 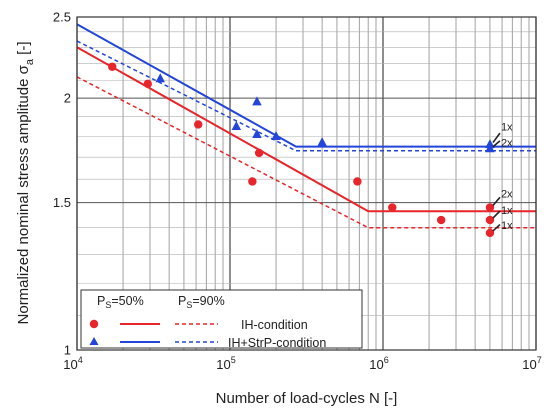 What do you see at coordinates (23, 194) in the screenshot?
I see `y-axis-title-main: Normalized nominal stress amplitude σ` at bounding box center [23, 194].